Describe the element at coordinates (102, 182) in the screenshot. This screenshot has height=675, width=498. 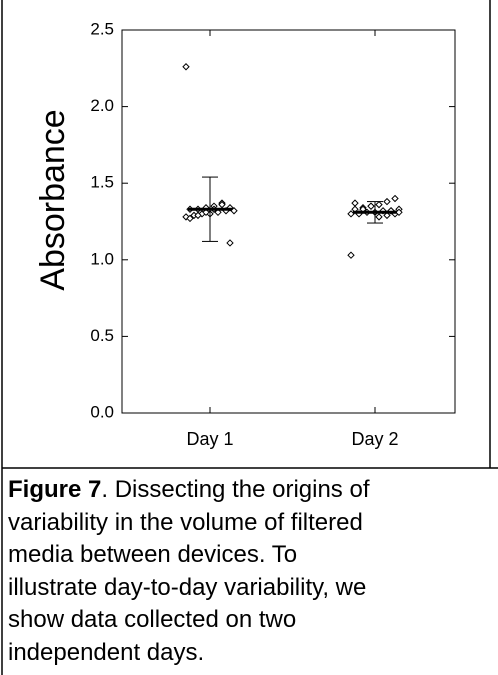
I see `y-tick-label: 1.5` at that location.